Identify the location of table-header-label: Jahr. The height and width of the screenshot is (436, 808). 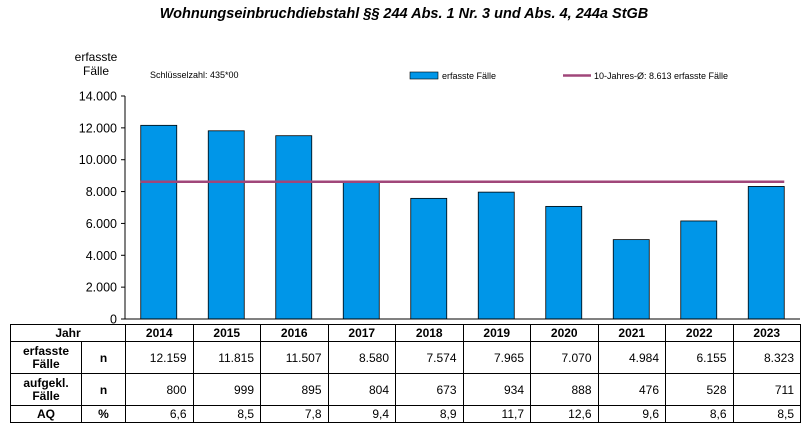
(68, 333).